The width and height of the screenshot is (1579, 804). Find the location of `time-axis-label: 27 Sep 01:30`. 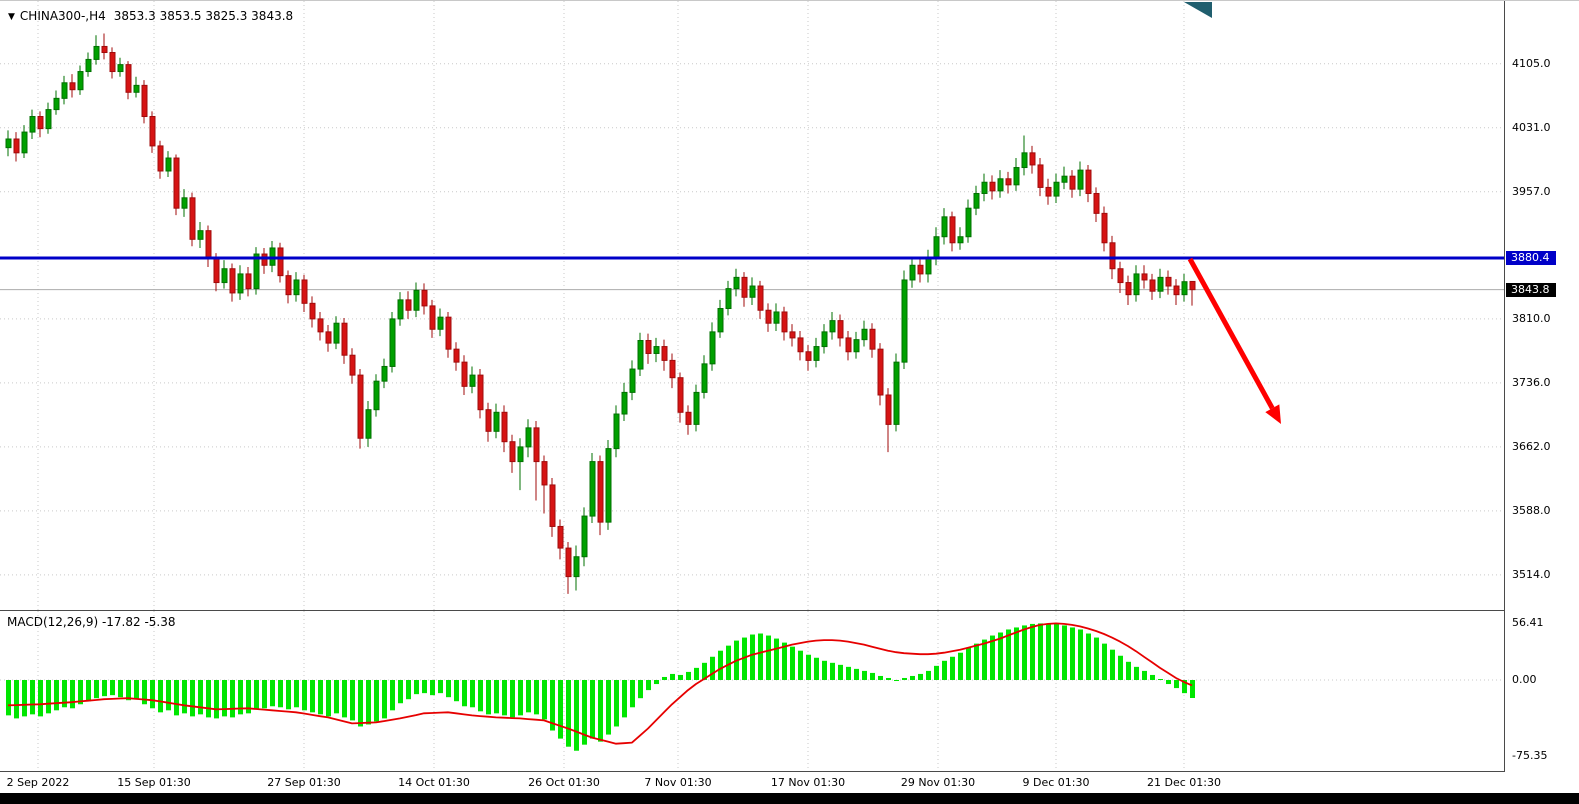

time-axis-label: 27 Sep 01:30 is located at coordinates (304, 782).